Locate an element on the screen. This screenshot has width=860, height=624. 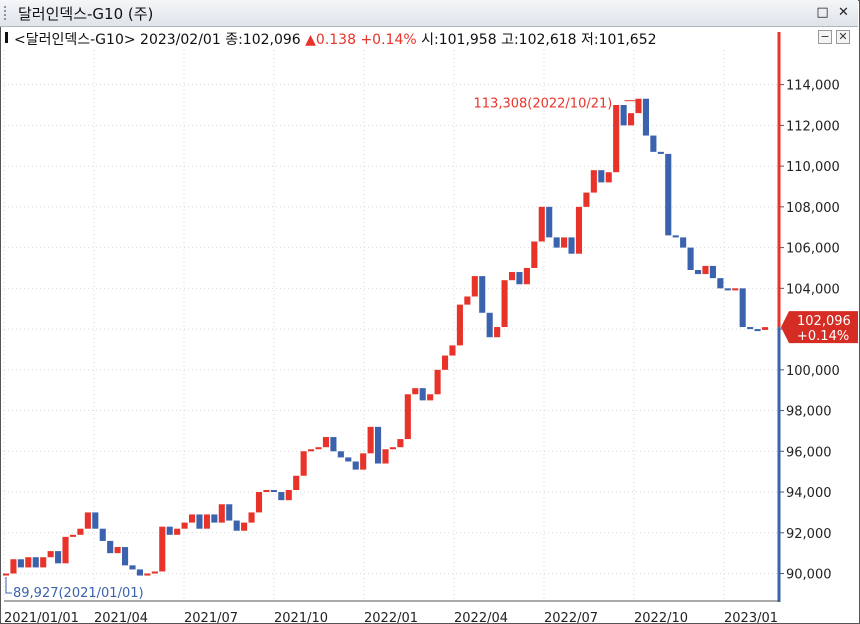
drag-grip-icon is located at coordinates (6, 13).